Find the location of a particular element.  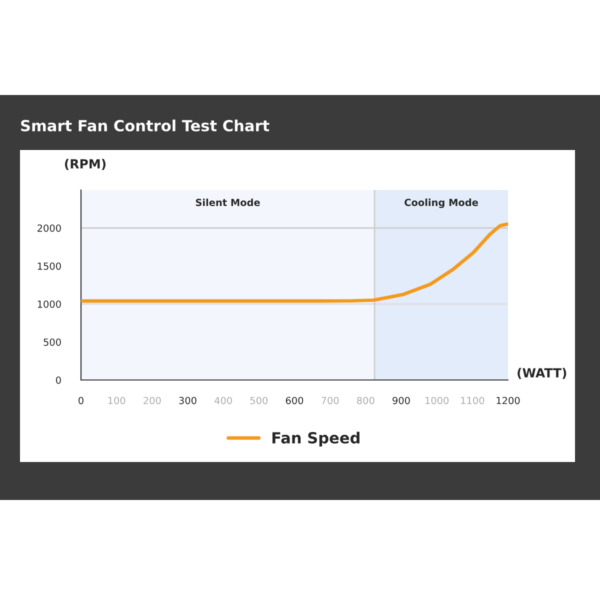

y-tick-label: 2000 is located at coordinates (49, 228).